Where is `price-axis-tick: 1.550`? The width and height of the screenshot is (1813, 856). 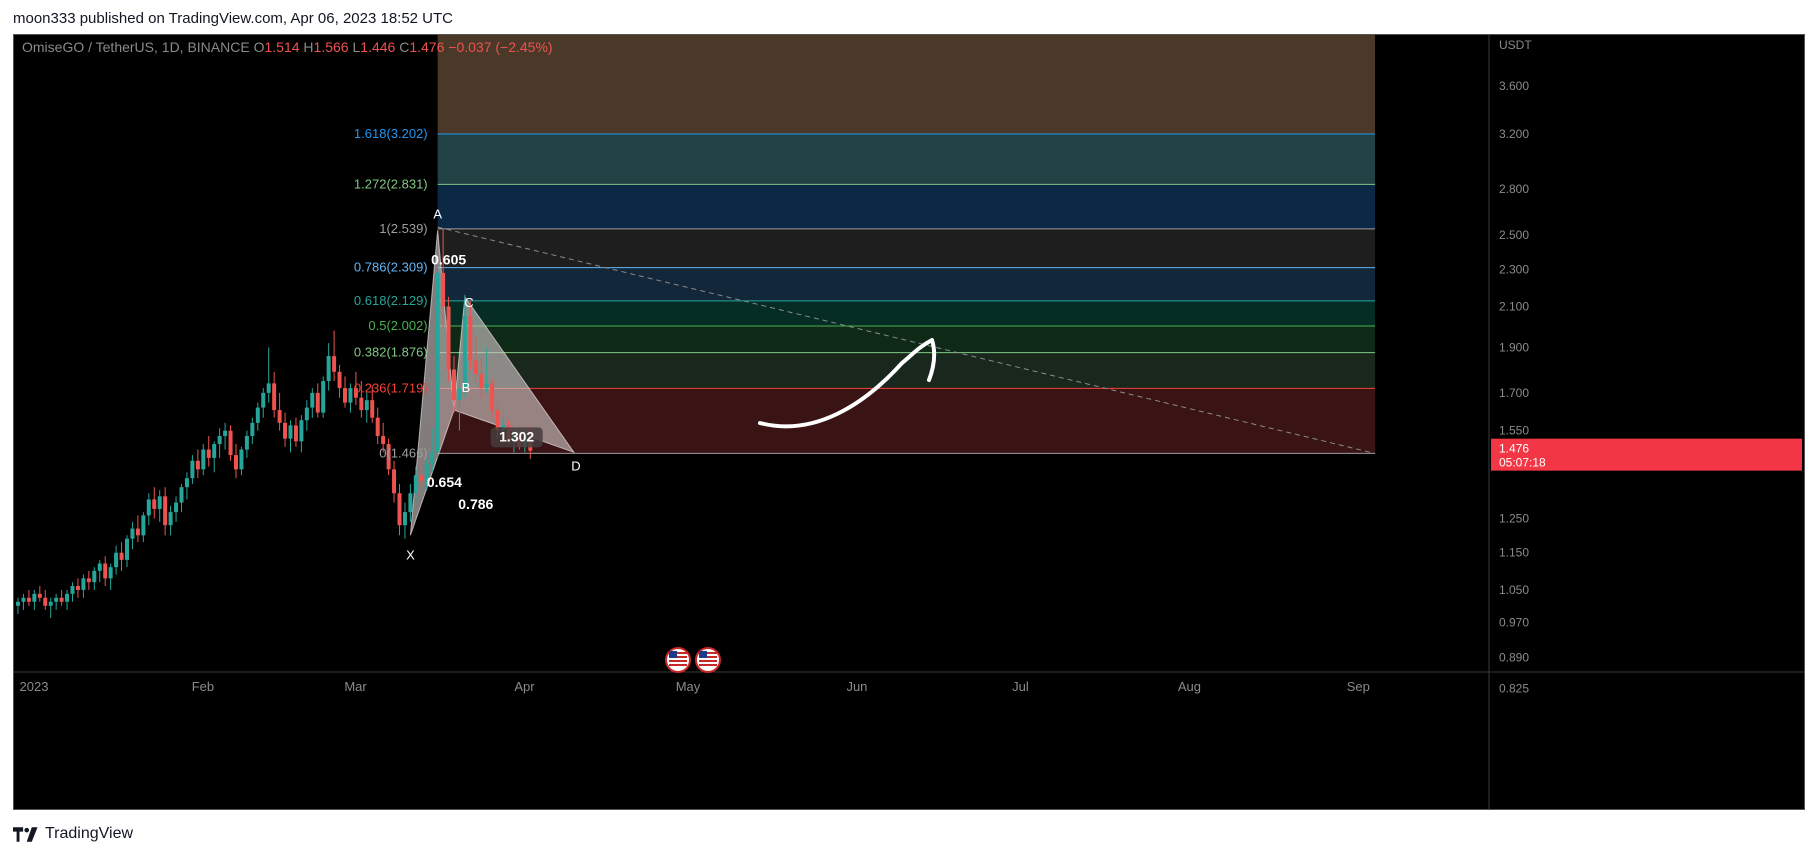 price-axis-tick: 1.550 is located at coordinates (1514, 431).